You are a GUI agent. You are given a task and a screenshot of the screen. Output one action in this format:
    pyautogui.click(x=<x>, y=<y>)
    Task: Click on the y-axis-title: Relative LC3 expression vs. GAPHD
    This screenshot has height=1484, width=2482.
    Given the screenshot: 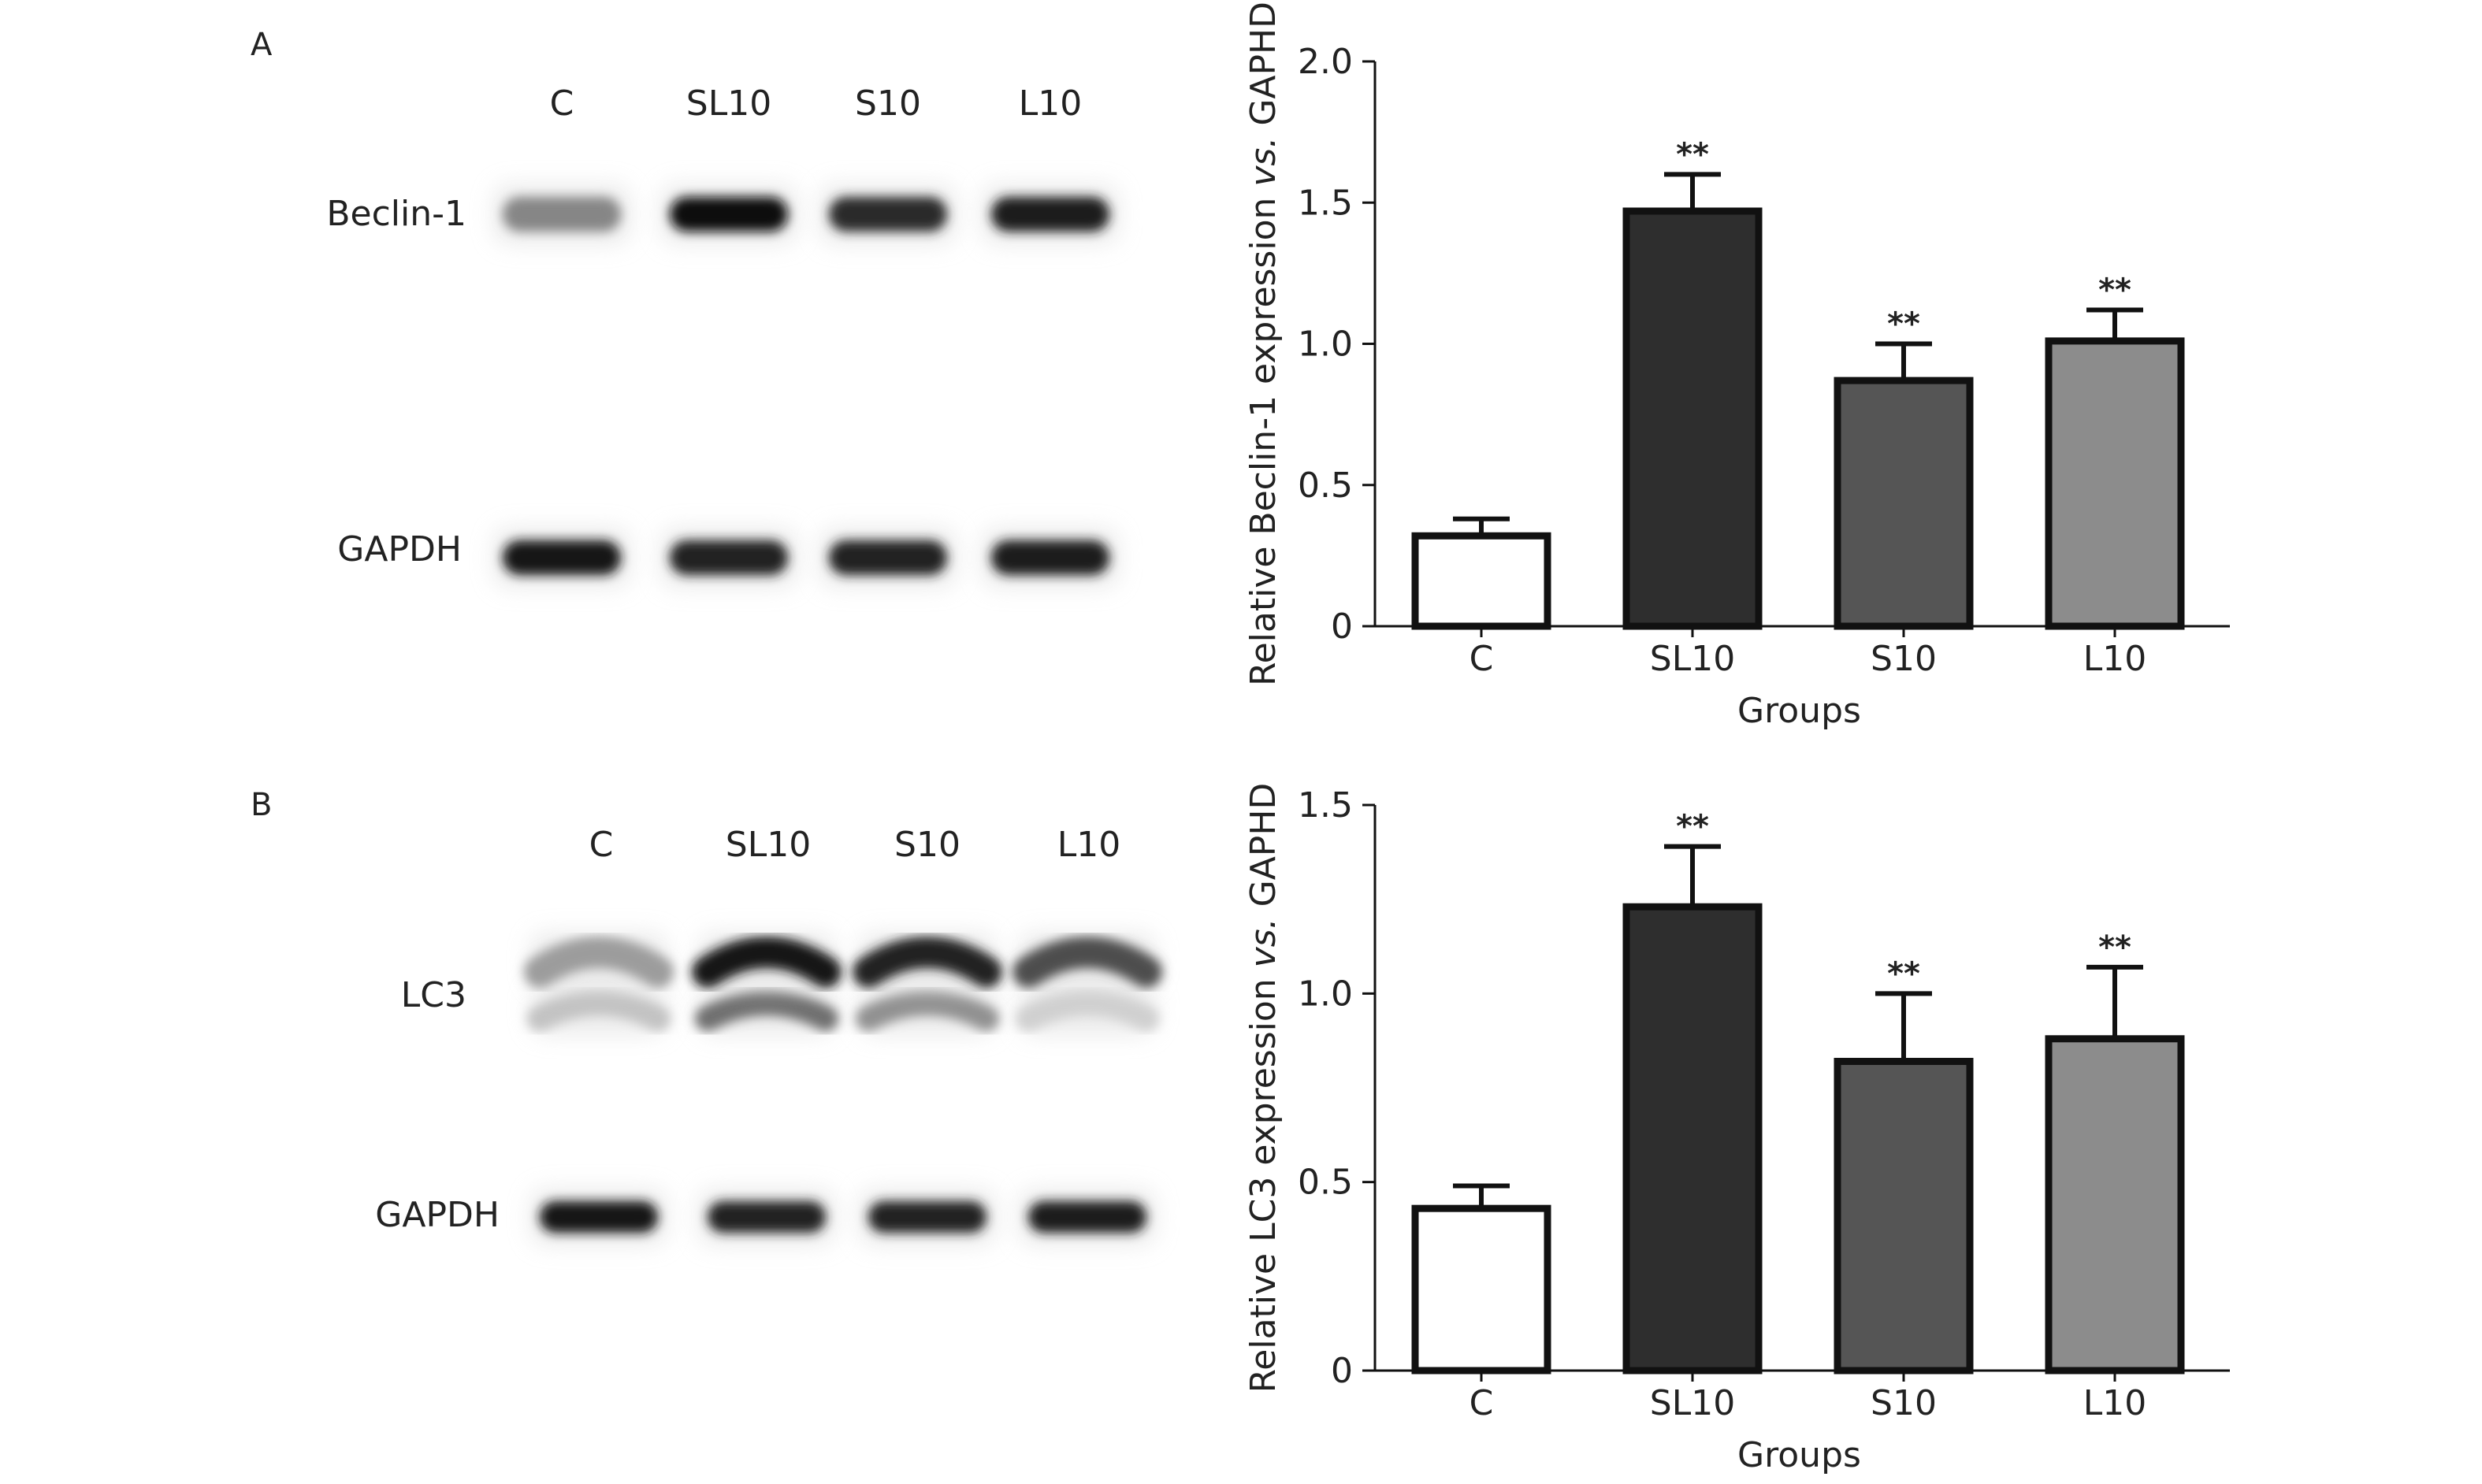 What is the action you would take?
    pyautogui.click(x=1263, y=1088)
    